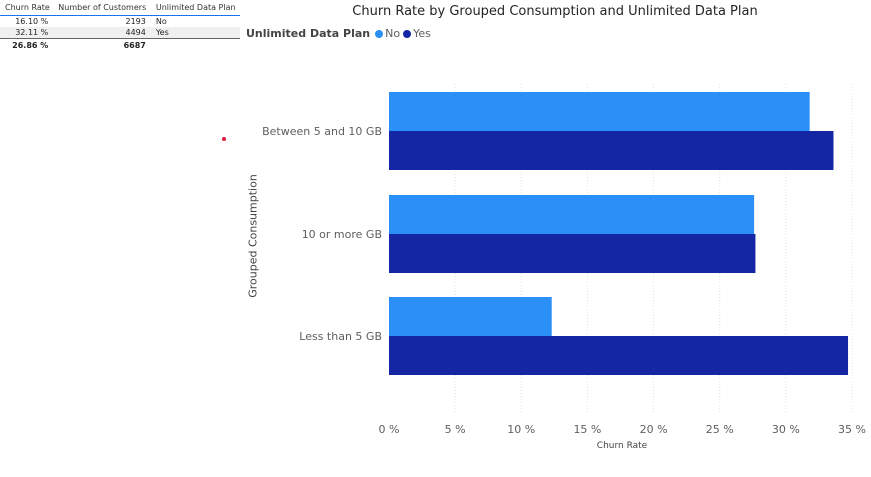 The image size is (871, 477). Describe the element at coordinates (322, 131) in the screenshot. I see `y-category-label: Between 5 and 10 GB` at that location.